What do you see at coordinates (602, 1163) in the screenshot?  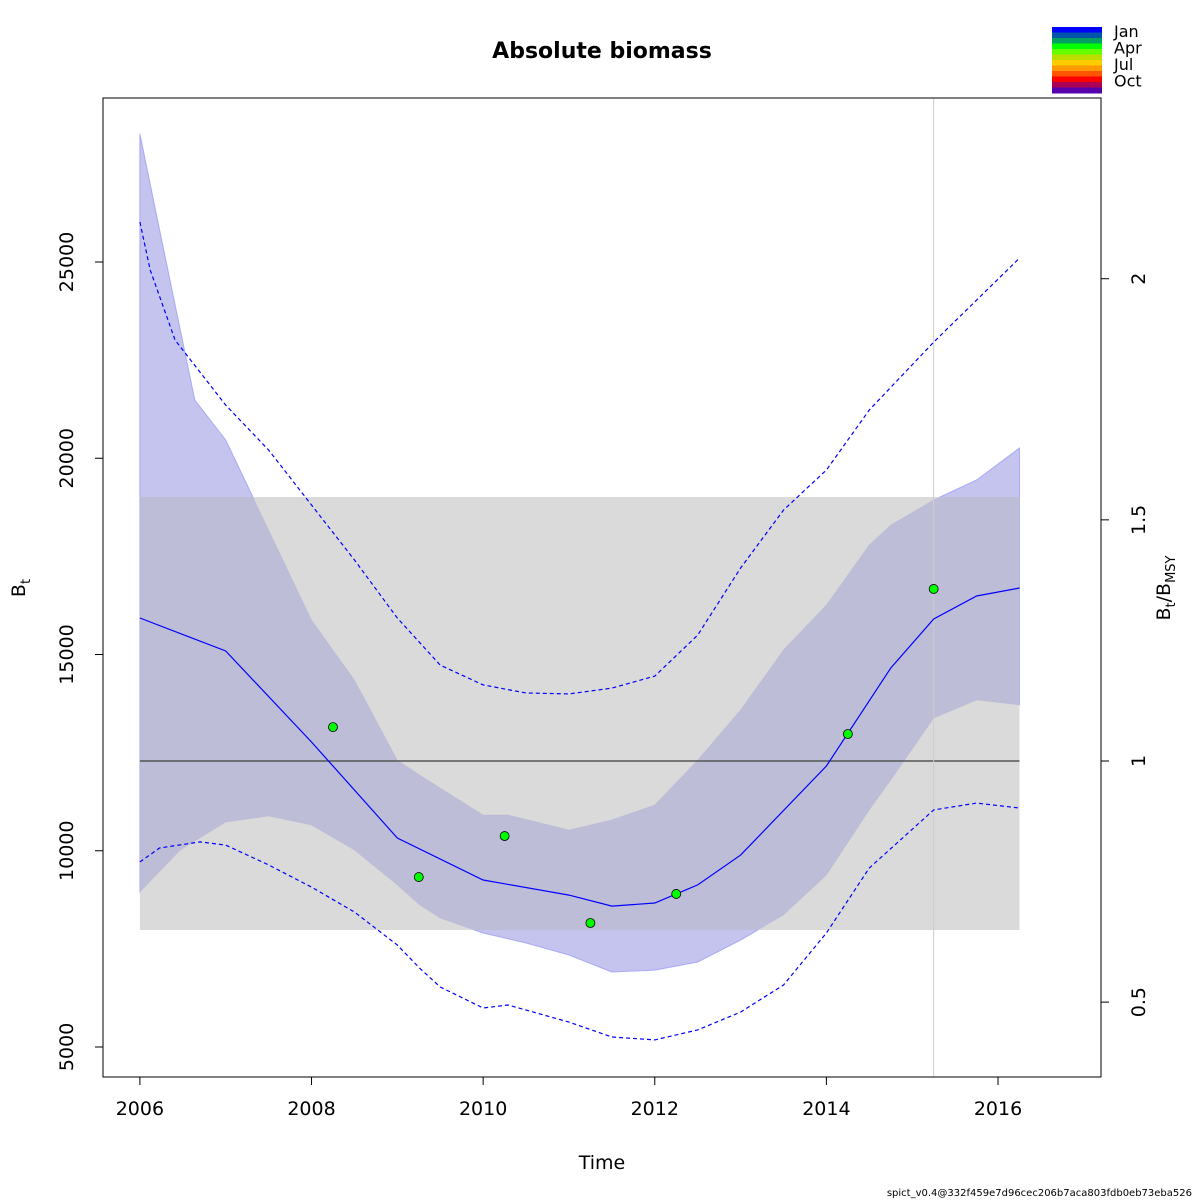 I see `x-axis-label: Time` at bounding box center [602, 1163].